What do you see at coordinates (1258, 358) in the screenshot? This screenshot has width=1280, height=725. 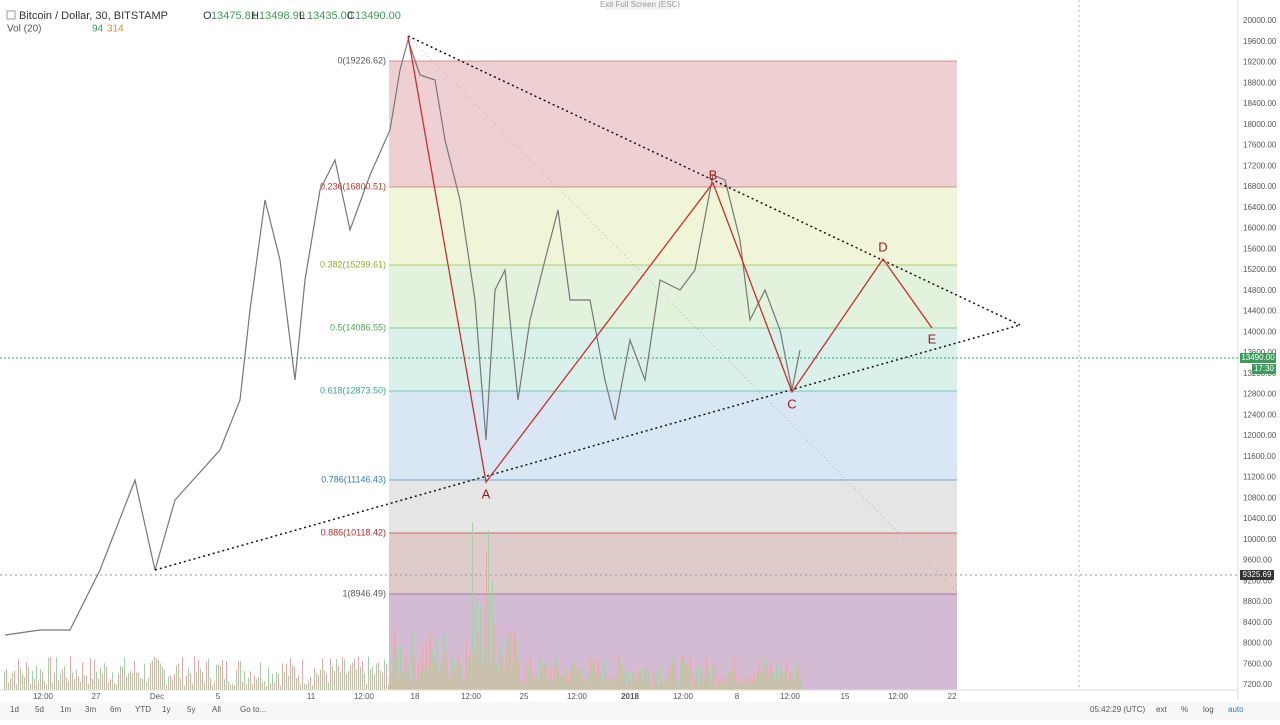 I see `last-price-tag` at bounding box center [1258, 358].